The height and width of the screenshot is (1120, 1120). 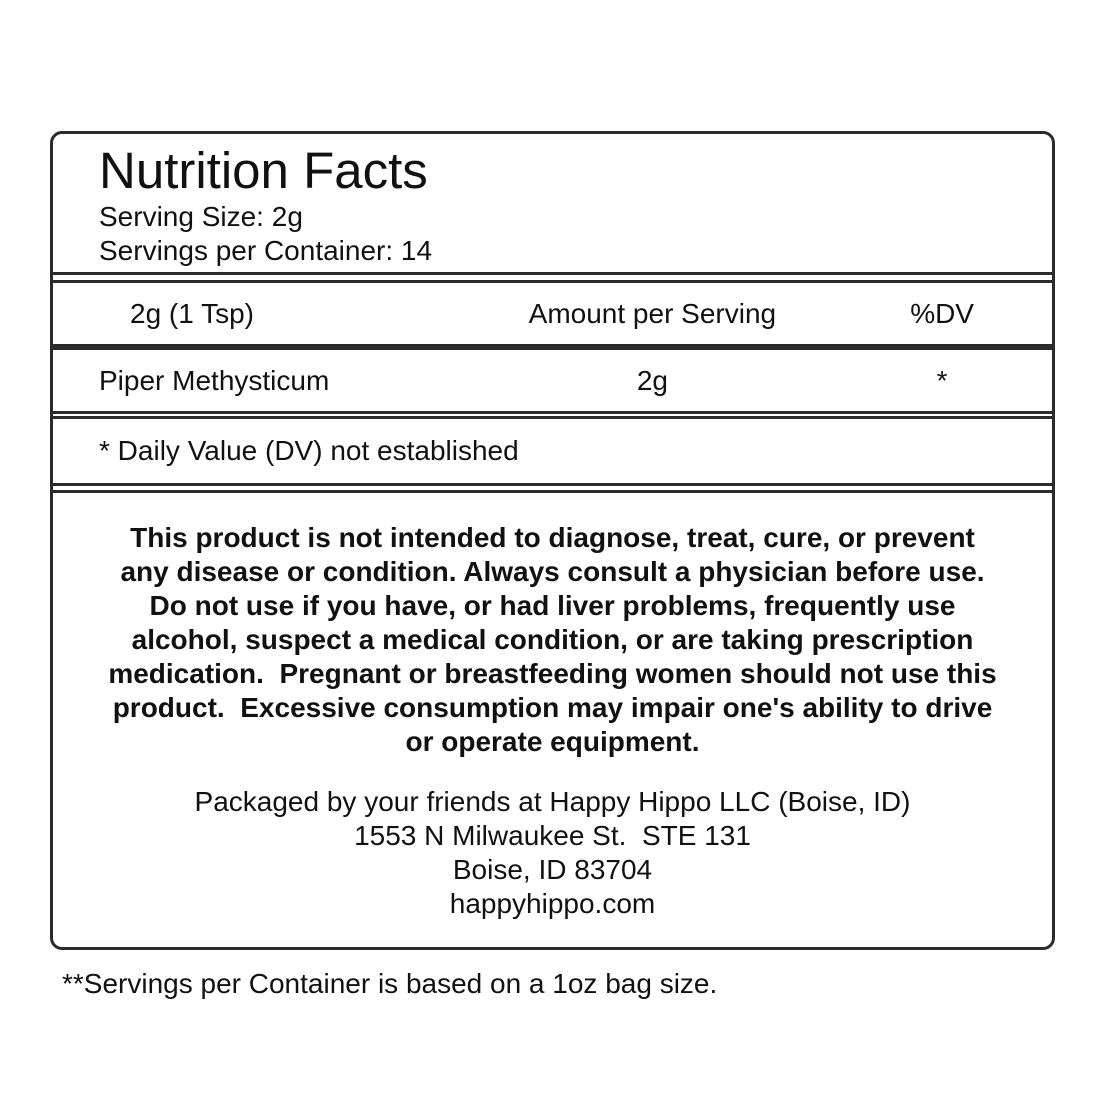 I want to click on ingredient-row: Piper Methysticum 2g *, so click(x=552, y=380).